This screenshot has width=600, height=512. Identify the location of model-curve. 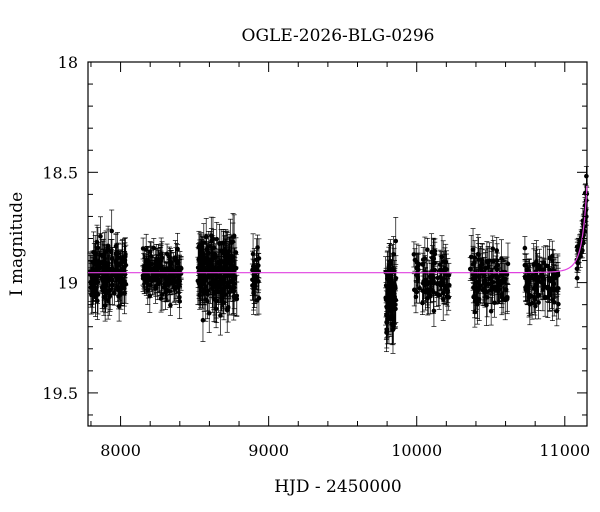
(338, 229).